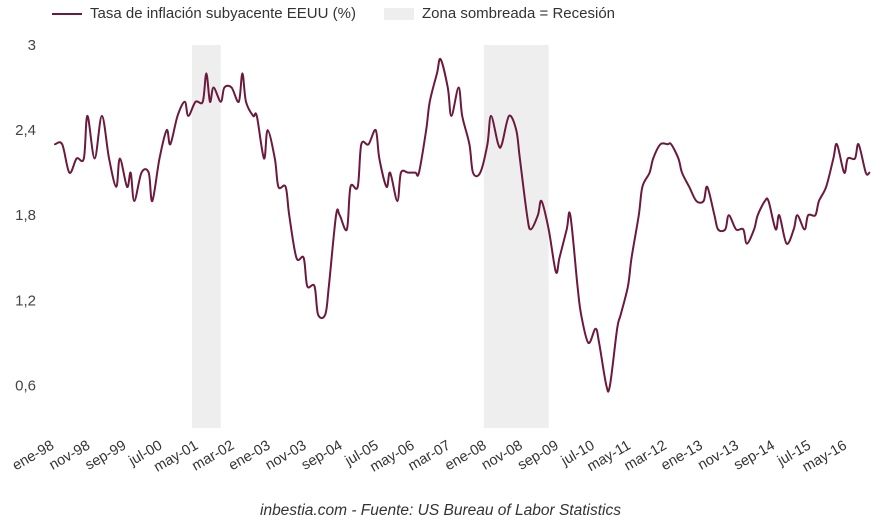 Image resolution: width=881 pixels, height=530 pixels. I want to click on legend-line-swatch, so click(67, 13).